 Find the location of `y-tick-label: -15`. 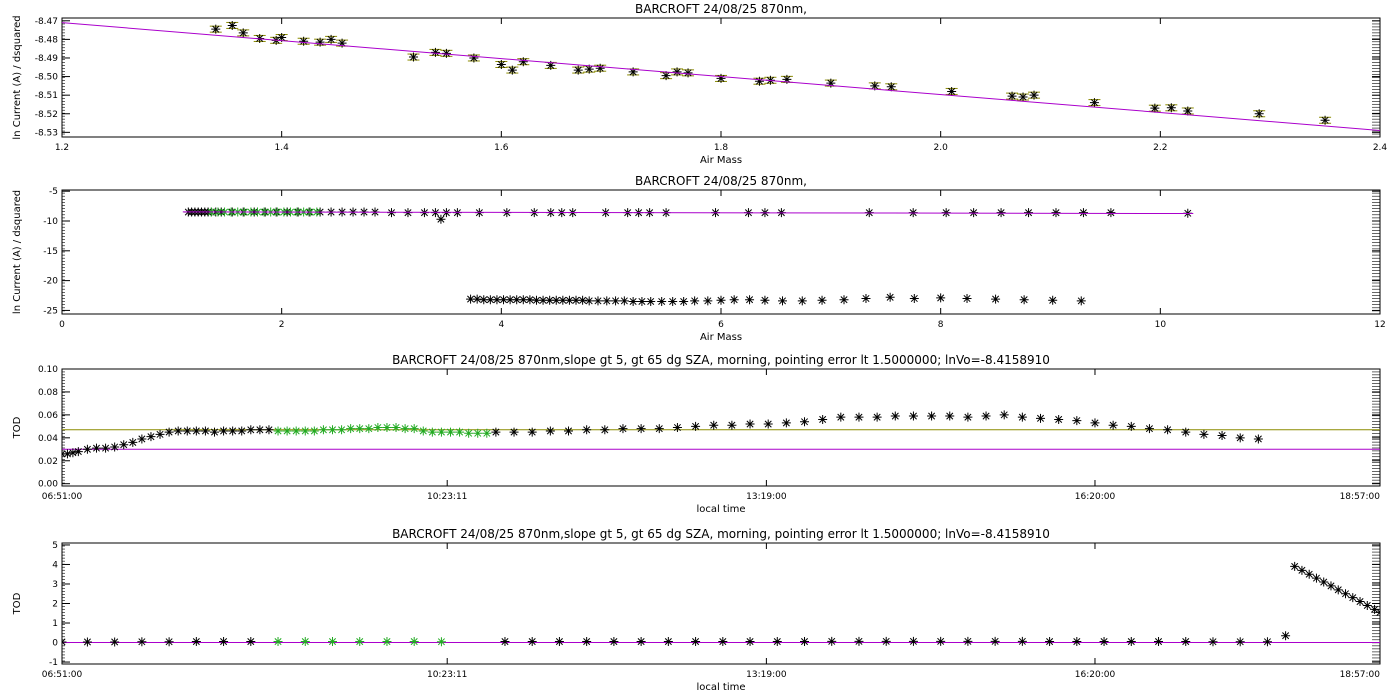

y-tick-label: -15 is located at coordinates (50, 252).